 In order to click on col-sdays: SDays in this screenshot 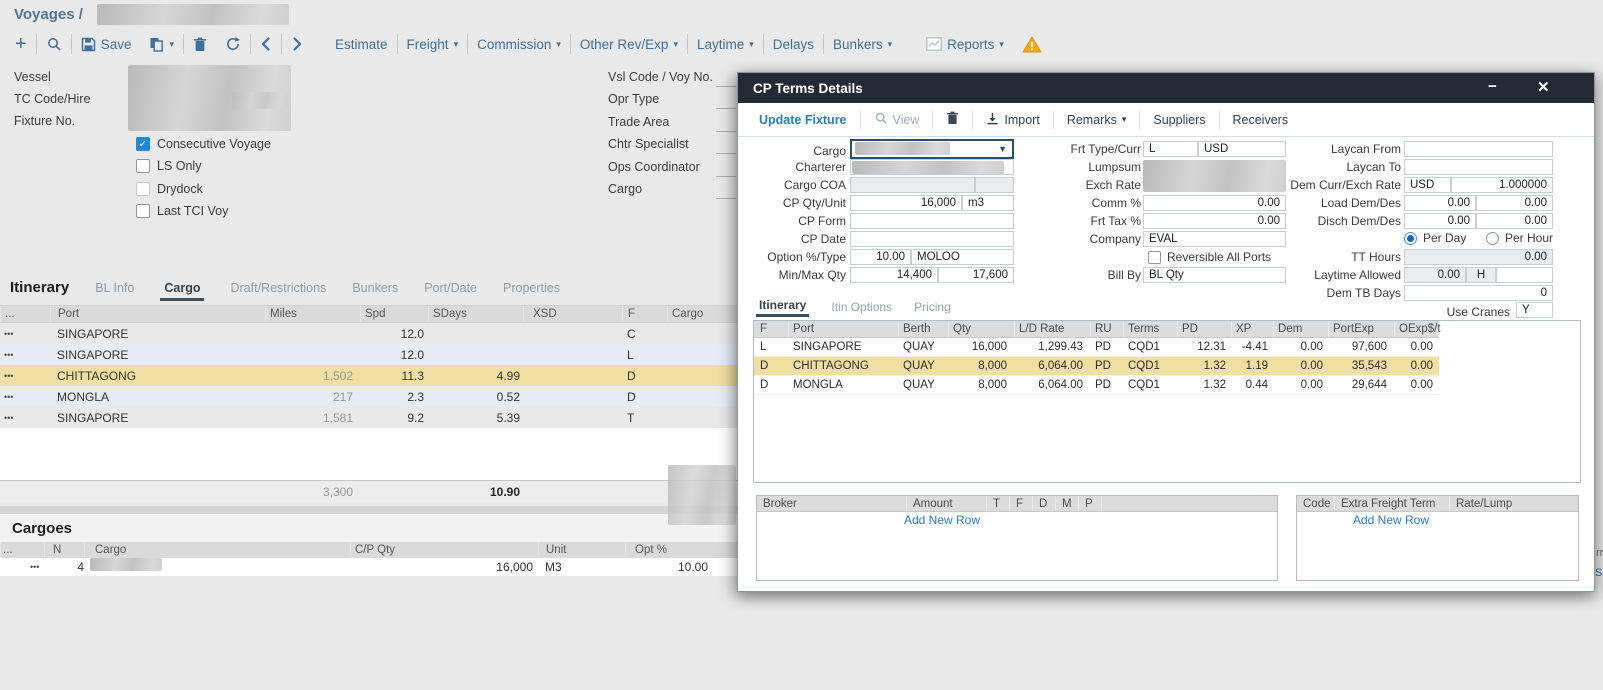, I will do `click(475, 314)`.